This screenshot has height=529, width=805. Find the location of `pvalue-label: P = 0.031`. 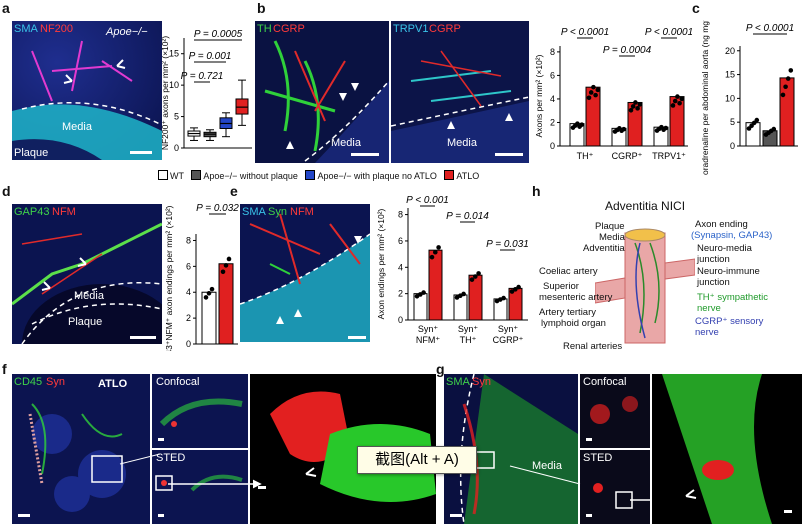

pvalue-label: P = 0.031 is located at coordinates (507, 244).